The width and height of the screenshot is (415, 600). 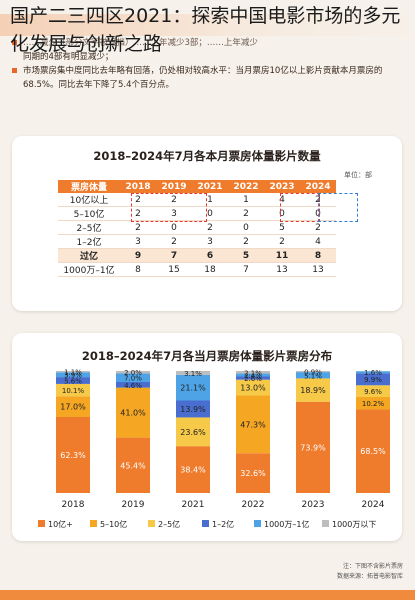 I want to click on data-label: 17.0%, so click(x=73, y=407).